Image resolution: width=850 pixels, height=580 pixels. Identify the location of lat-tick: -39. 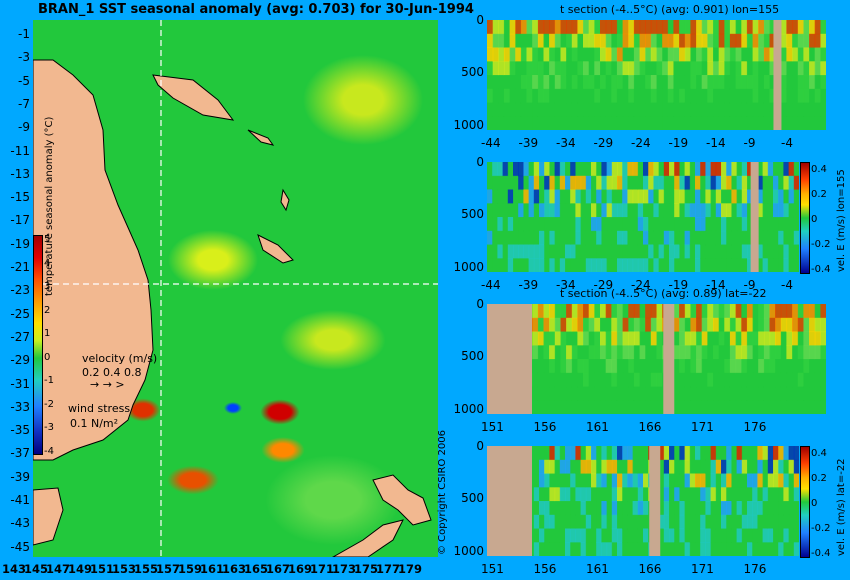
(20, 476).